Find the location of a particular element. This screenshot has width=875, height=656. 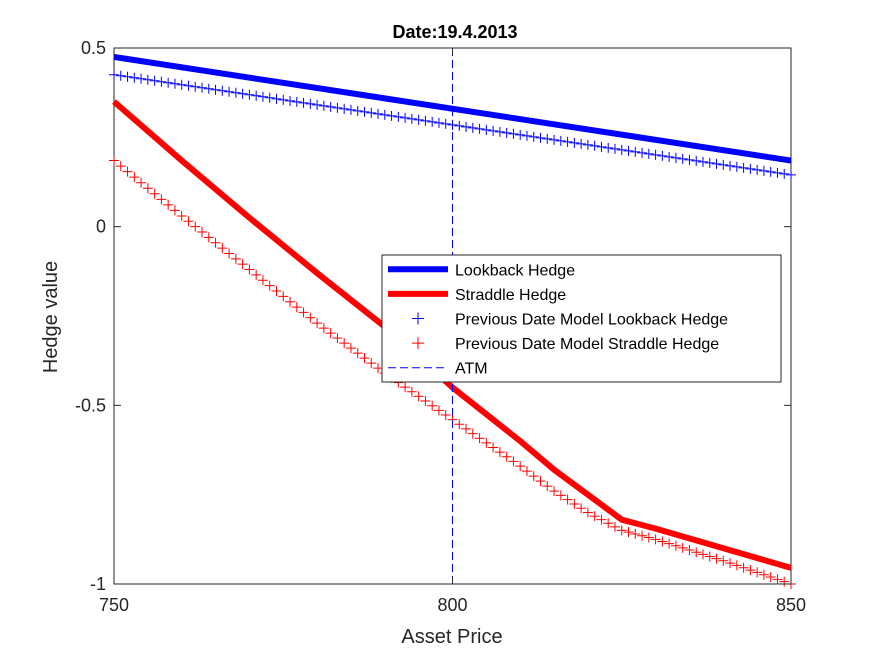

y-tick-label: 0 is located at coordinates (101, 227).